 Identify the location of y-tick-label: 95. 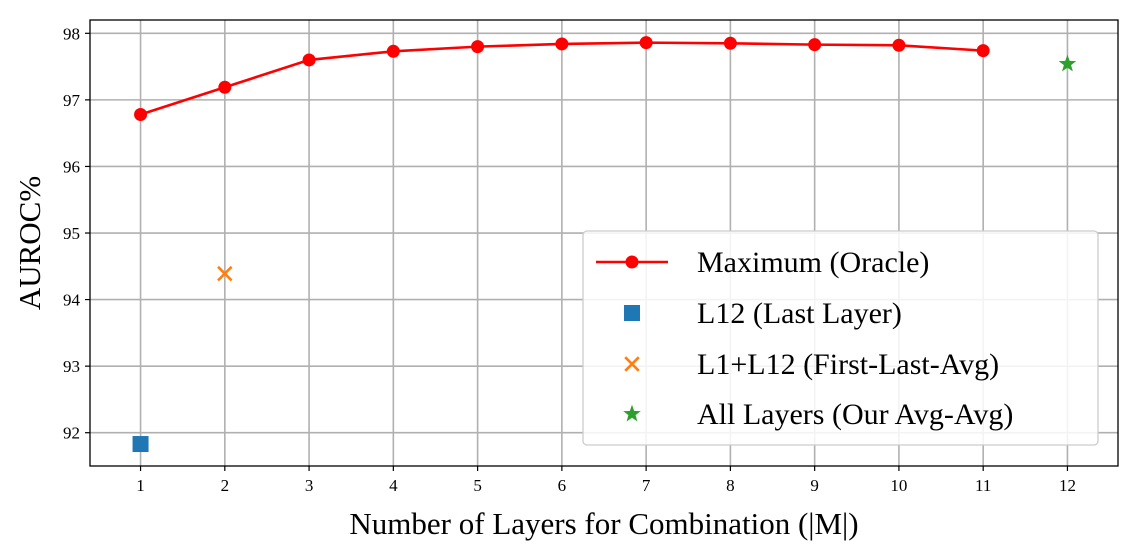
(71, 233).